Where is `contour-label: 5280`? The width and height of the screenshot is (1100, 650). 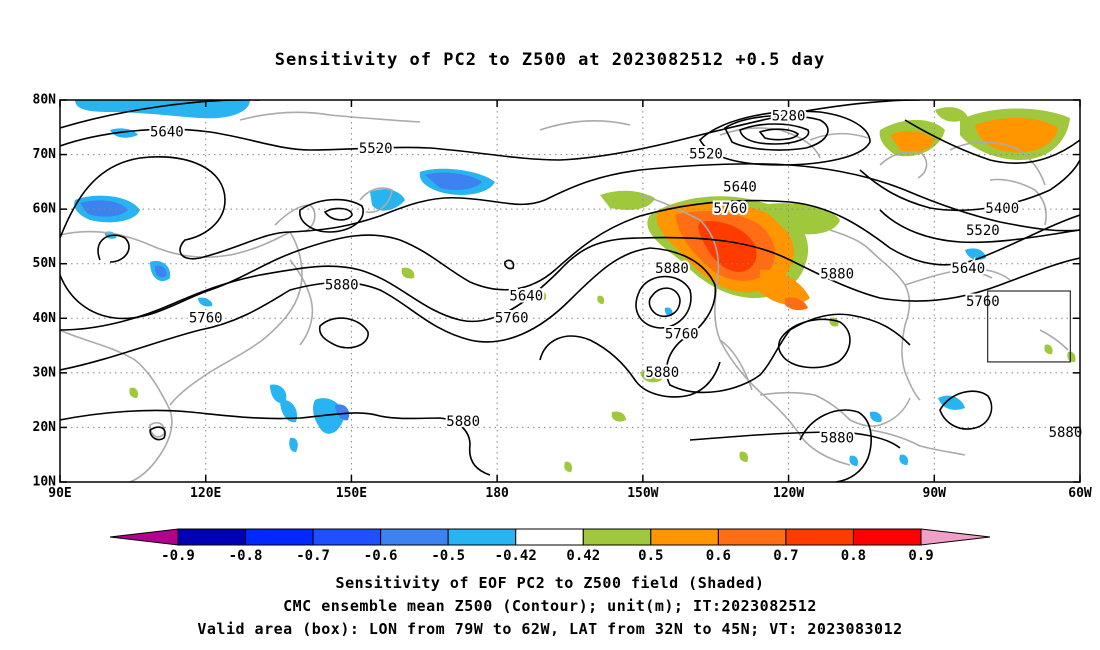 contour-label: 5280 is located at coordinates (789, 116).